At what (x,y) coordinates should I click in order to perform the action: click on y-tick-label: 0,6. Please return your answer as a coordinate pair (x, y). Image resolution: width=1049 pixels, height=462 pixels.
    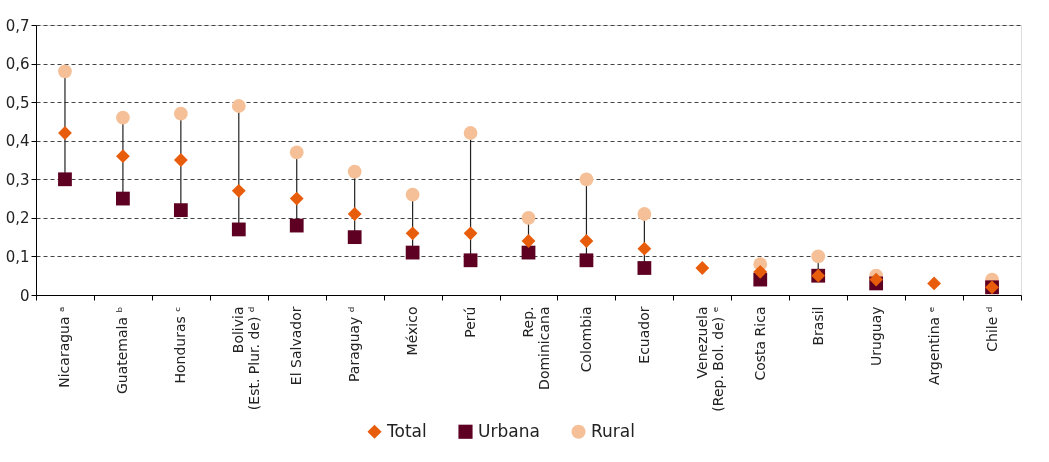
    Looking at the image, I should click on (17, 64).